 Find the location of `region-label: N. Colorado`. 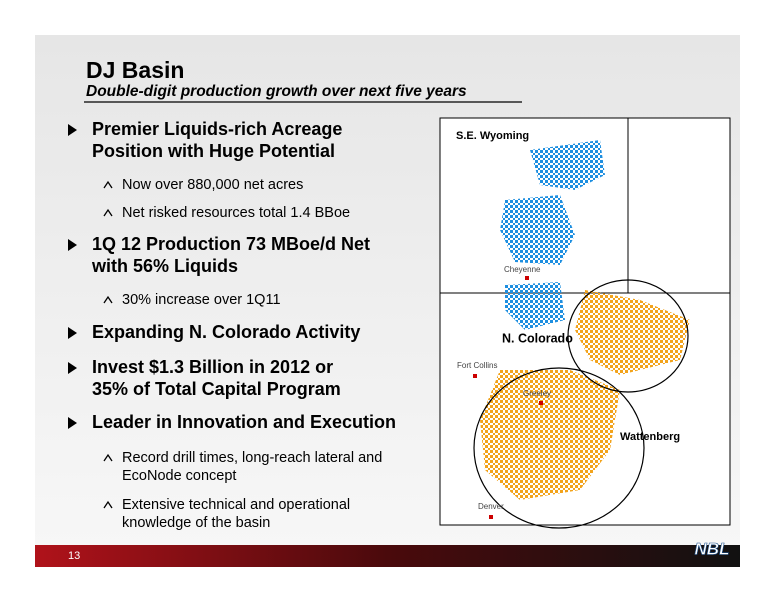

region-label: N. Colorado is located at coordinates (537, 338).